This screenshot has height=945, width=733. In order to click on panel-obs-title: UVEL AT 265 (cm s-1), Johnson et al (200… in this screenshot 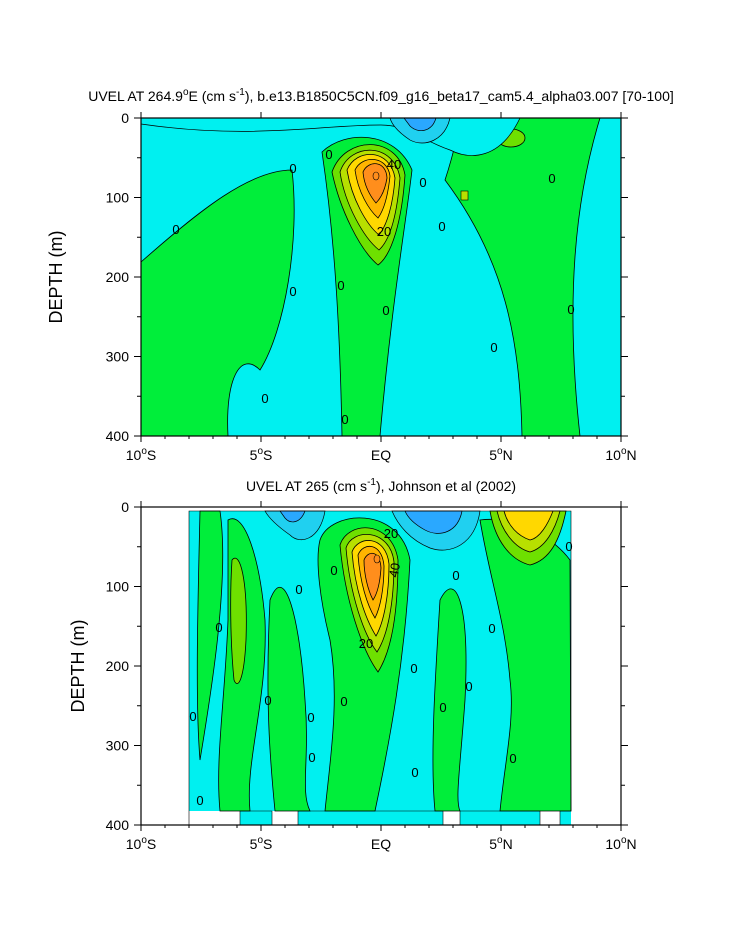, I will do `click(381, 485)`.